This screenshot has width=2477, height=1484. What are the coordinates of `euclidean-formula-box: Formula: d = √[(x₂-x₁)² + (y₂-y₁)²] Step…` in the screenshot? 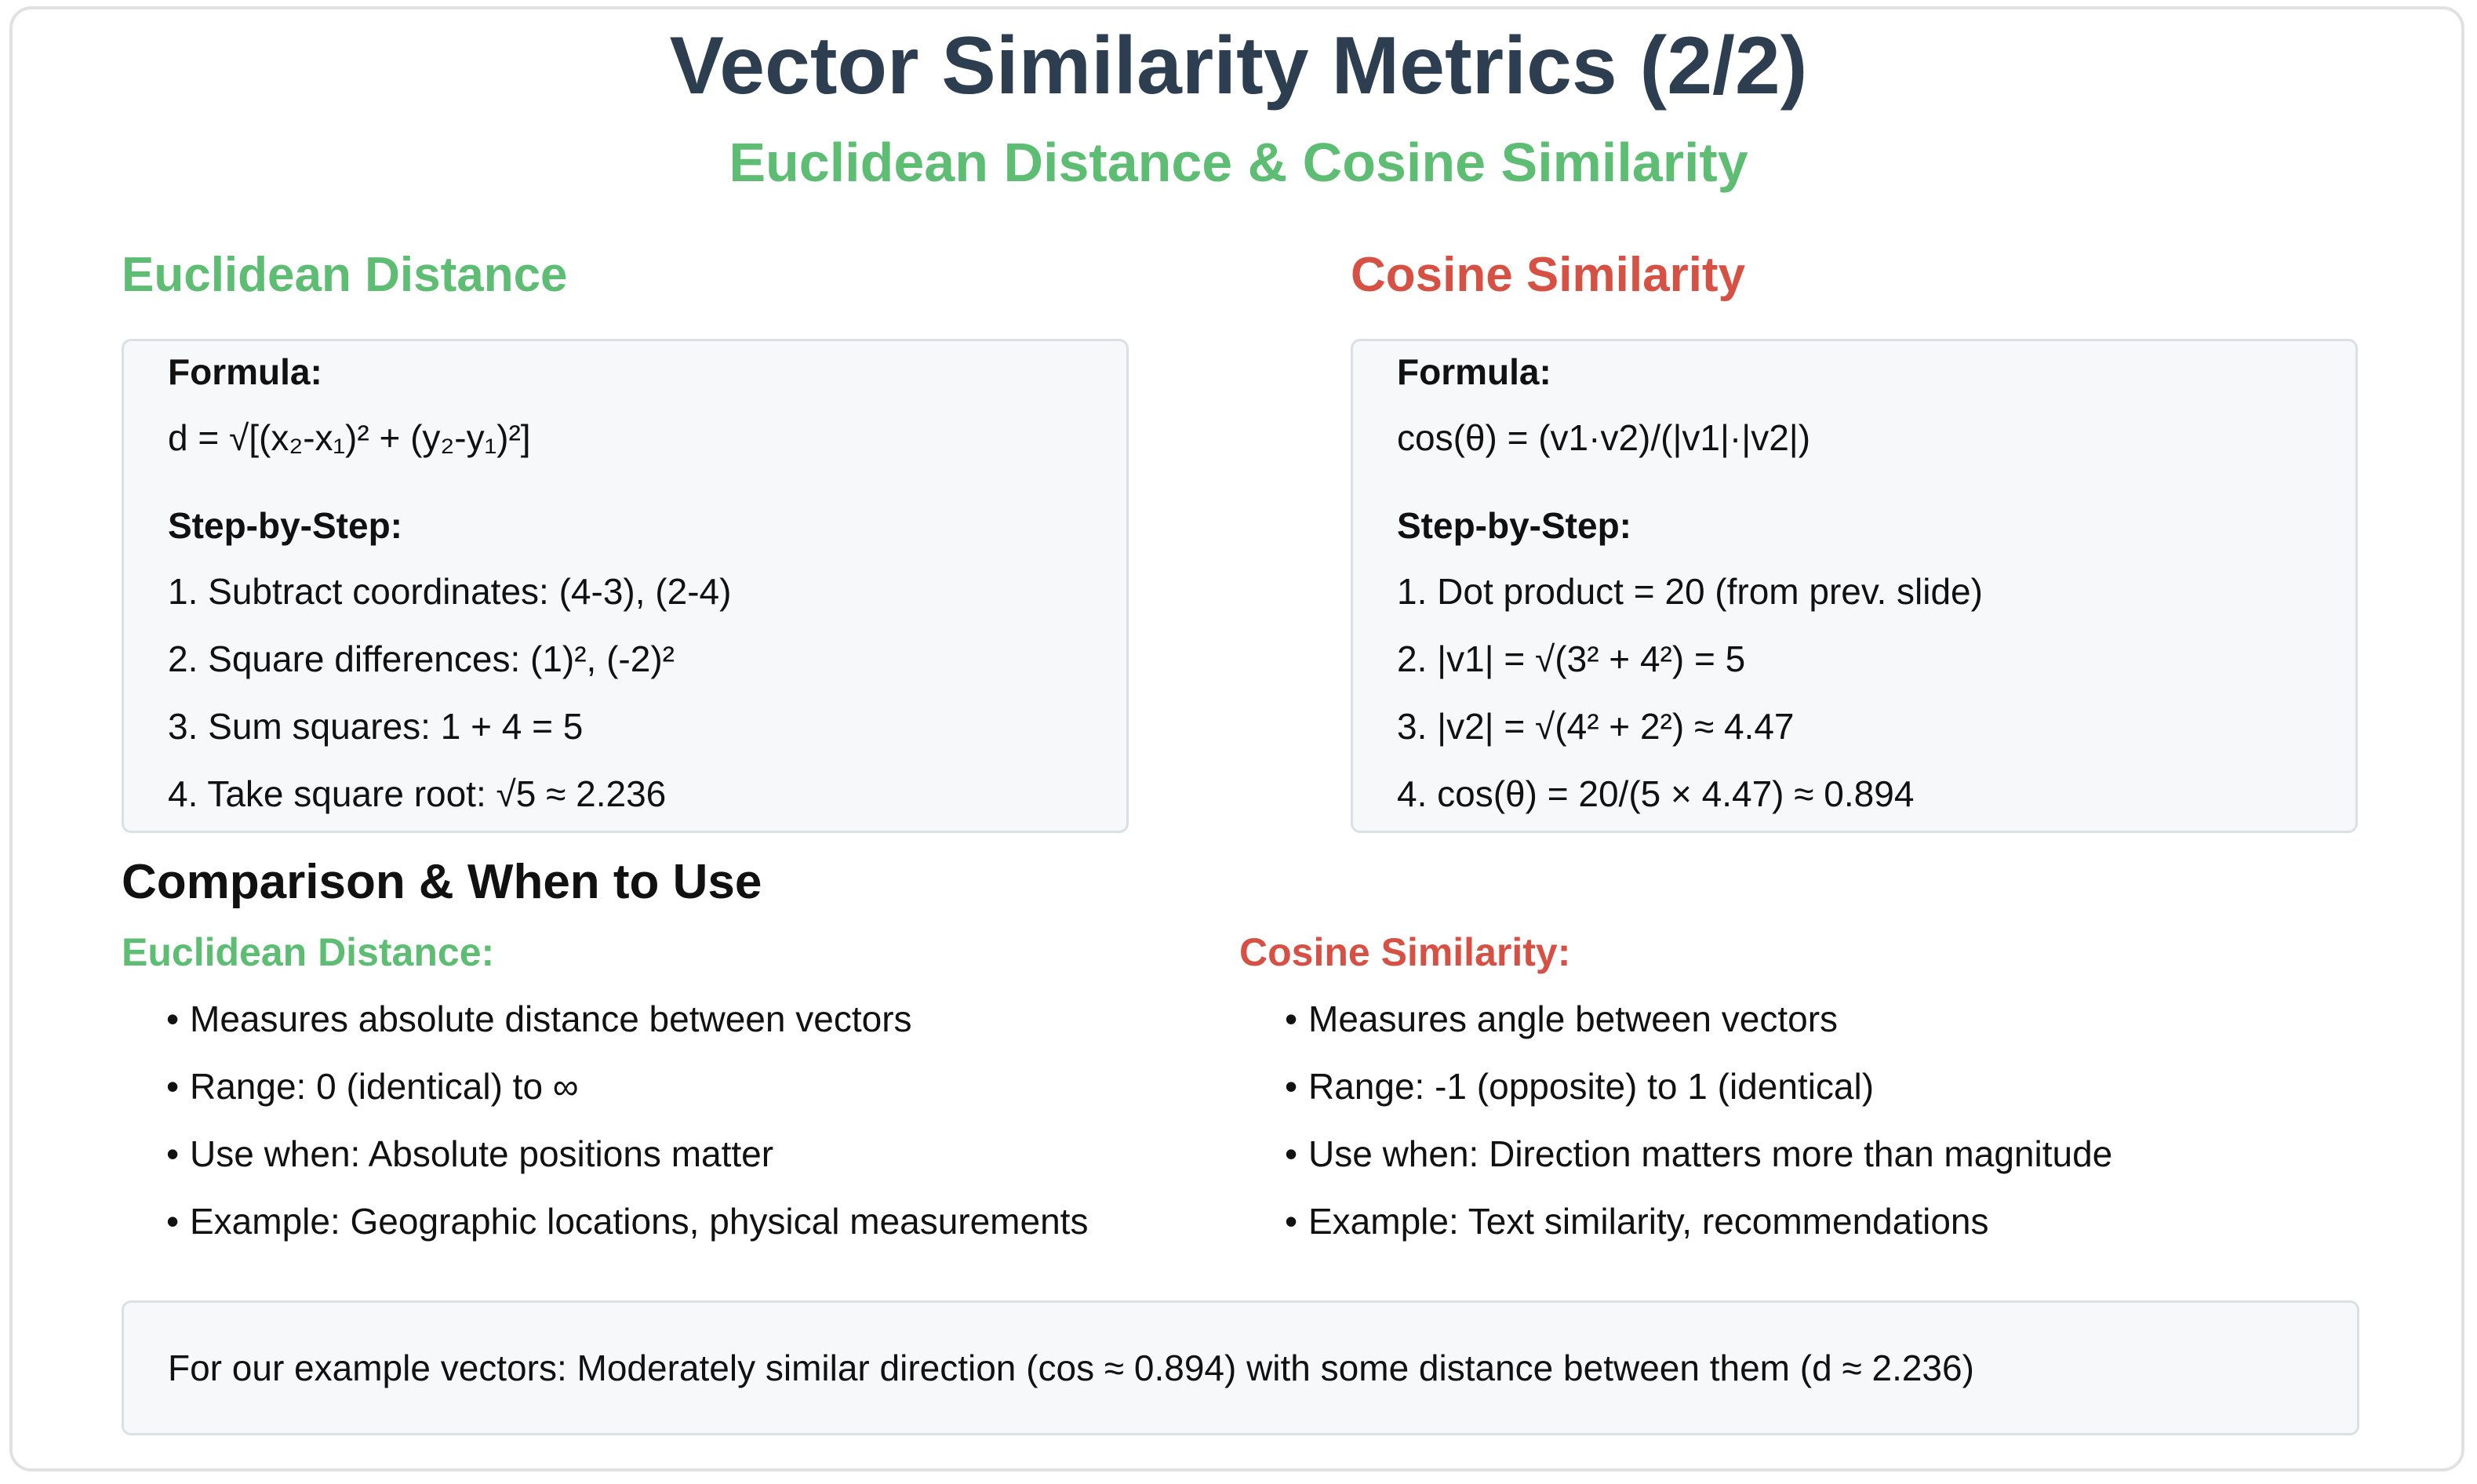 It's located at (625, 586).